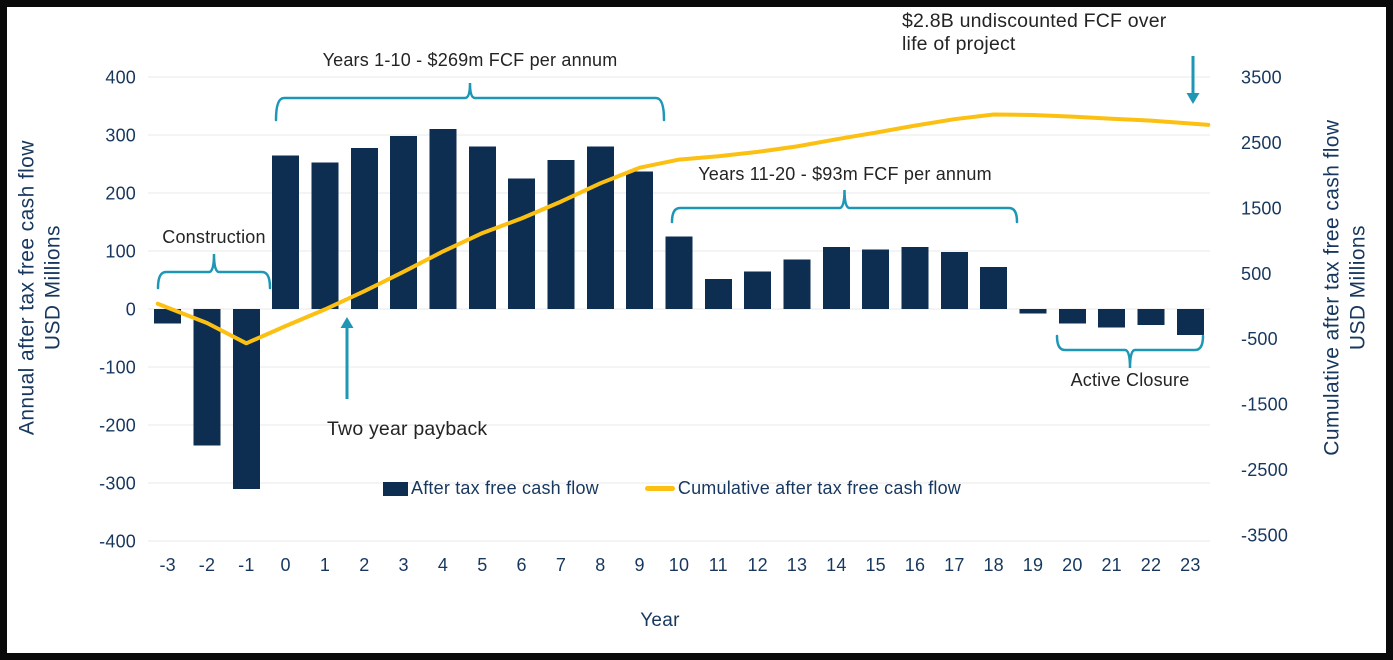 The width and height of the screenshot is (1393, 660). What do you see at coordinates (1111, 565) in the screenshot?
I see `x-axis-tick: 21` at bounding box center [1111, 565].